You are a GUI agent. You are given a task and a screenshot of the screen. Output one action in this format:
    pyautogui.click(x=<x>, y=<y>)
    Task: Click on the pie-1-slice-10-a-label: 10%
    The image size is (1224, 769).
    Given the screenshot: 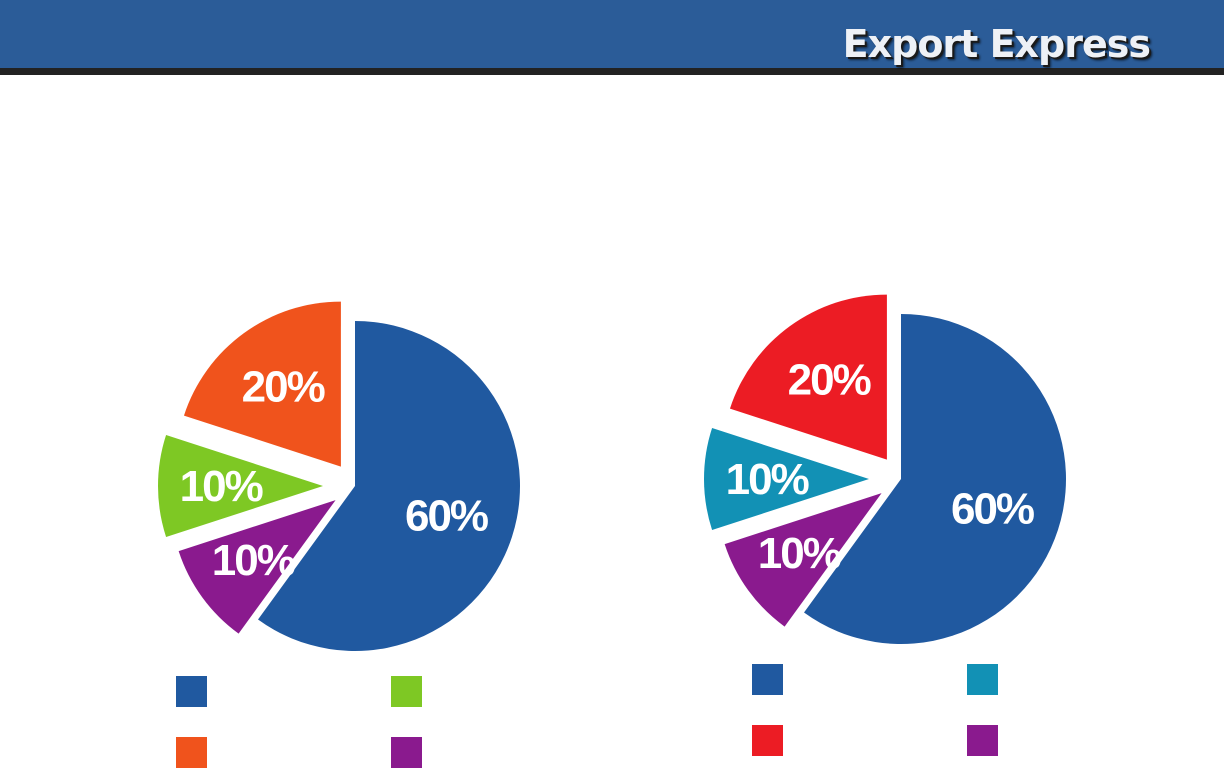 What is the action you would take?
    pyautogui.click(x=799, y=553)
    